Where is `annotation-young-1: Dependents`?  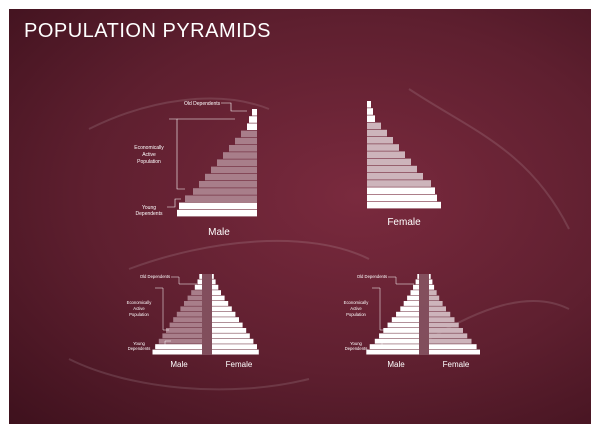 annotation-young-1: Dependents is located at coordinates (149, 214).